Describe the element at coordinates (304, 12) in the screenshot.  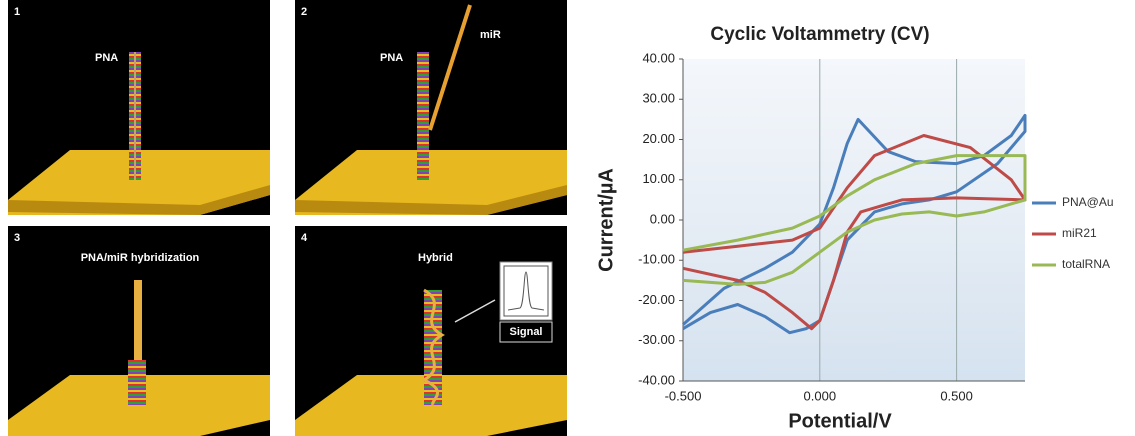
I see `panel-number: 2` at that location.